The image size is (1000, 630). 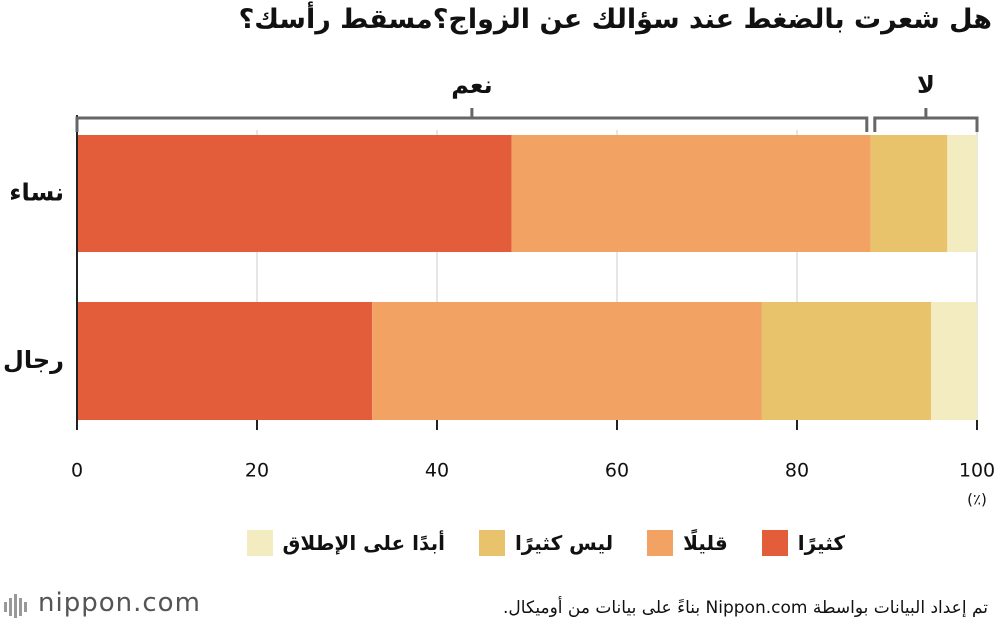 I want to click on legend-label: كثيرًا, so click(x=821, y=543).